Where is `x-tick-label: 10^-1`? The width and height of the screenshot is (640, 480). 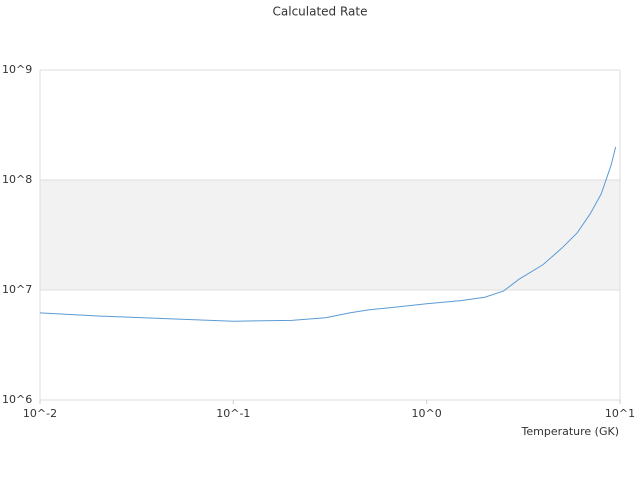 x-tick-label: 10^-1 is located at coordinates (233, 413).